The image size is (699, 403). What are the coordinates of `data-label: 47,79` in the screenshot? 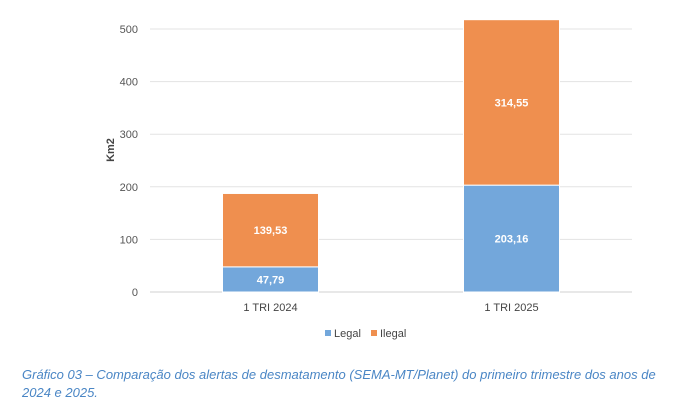 It's located at (271, 280).